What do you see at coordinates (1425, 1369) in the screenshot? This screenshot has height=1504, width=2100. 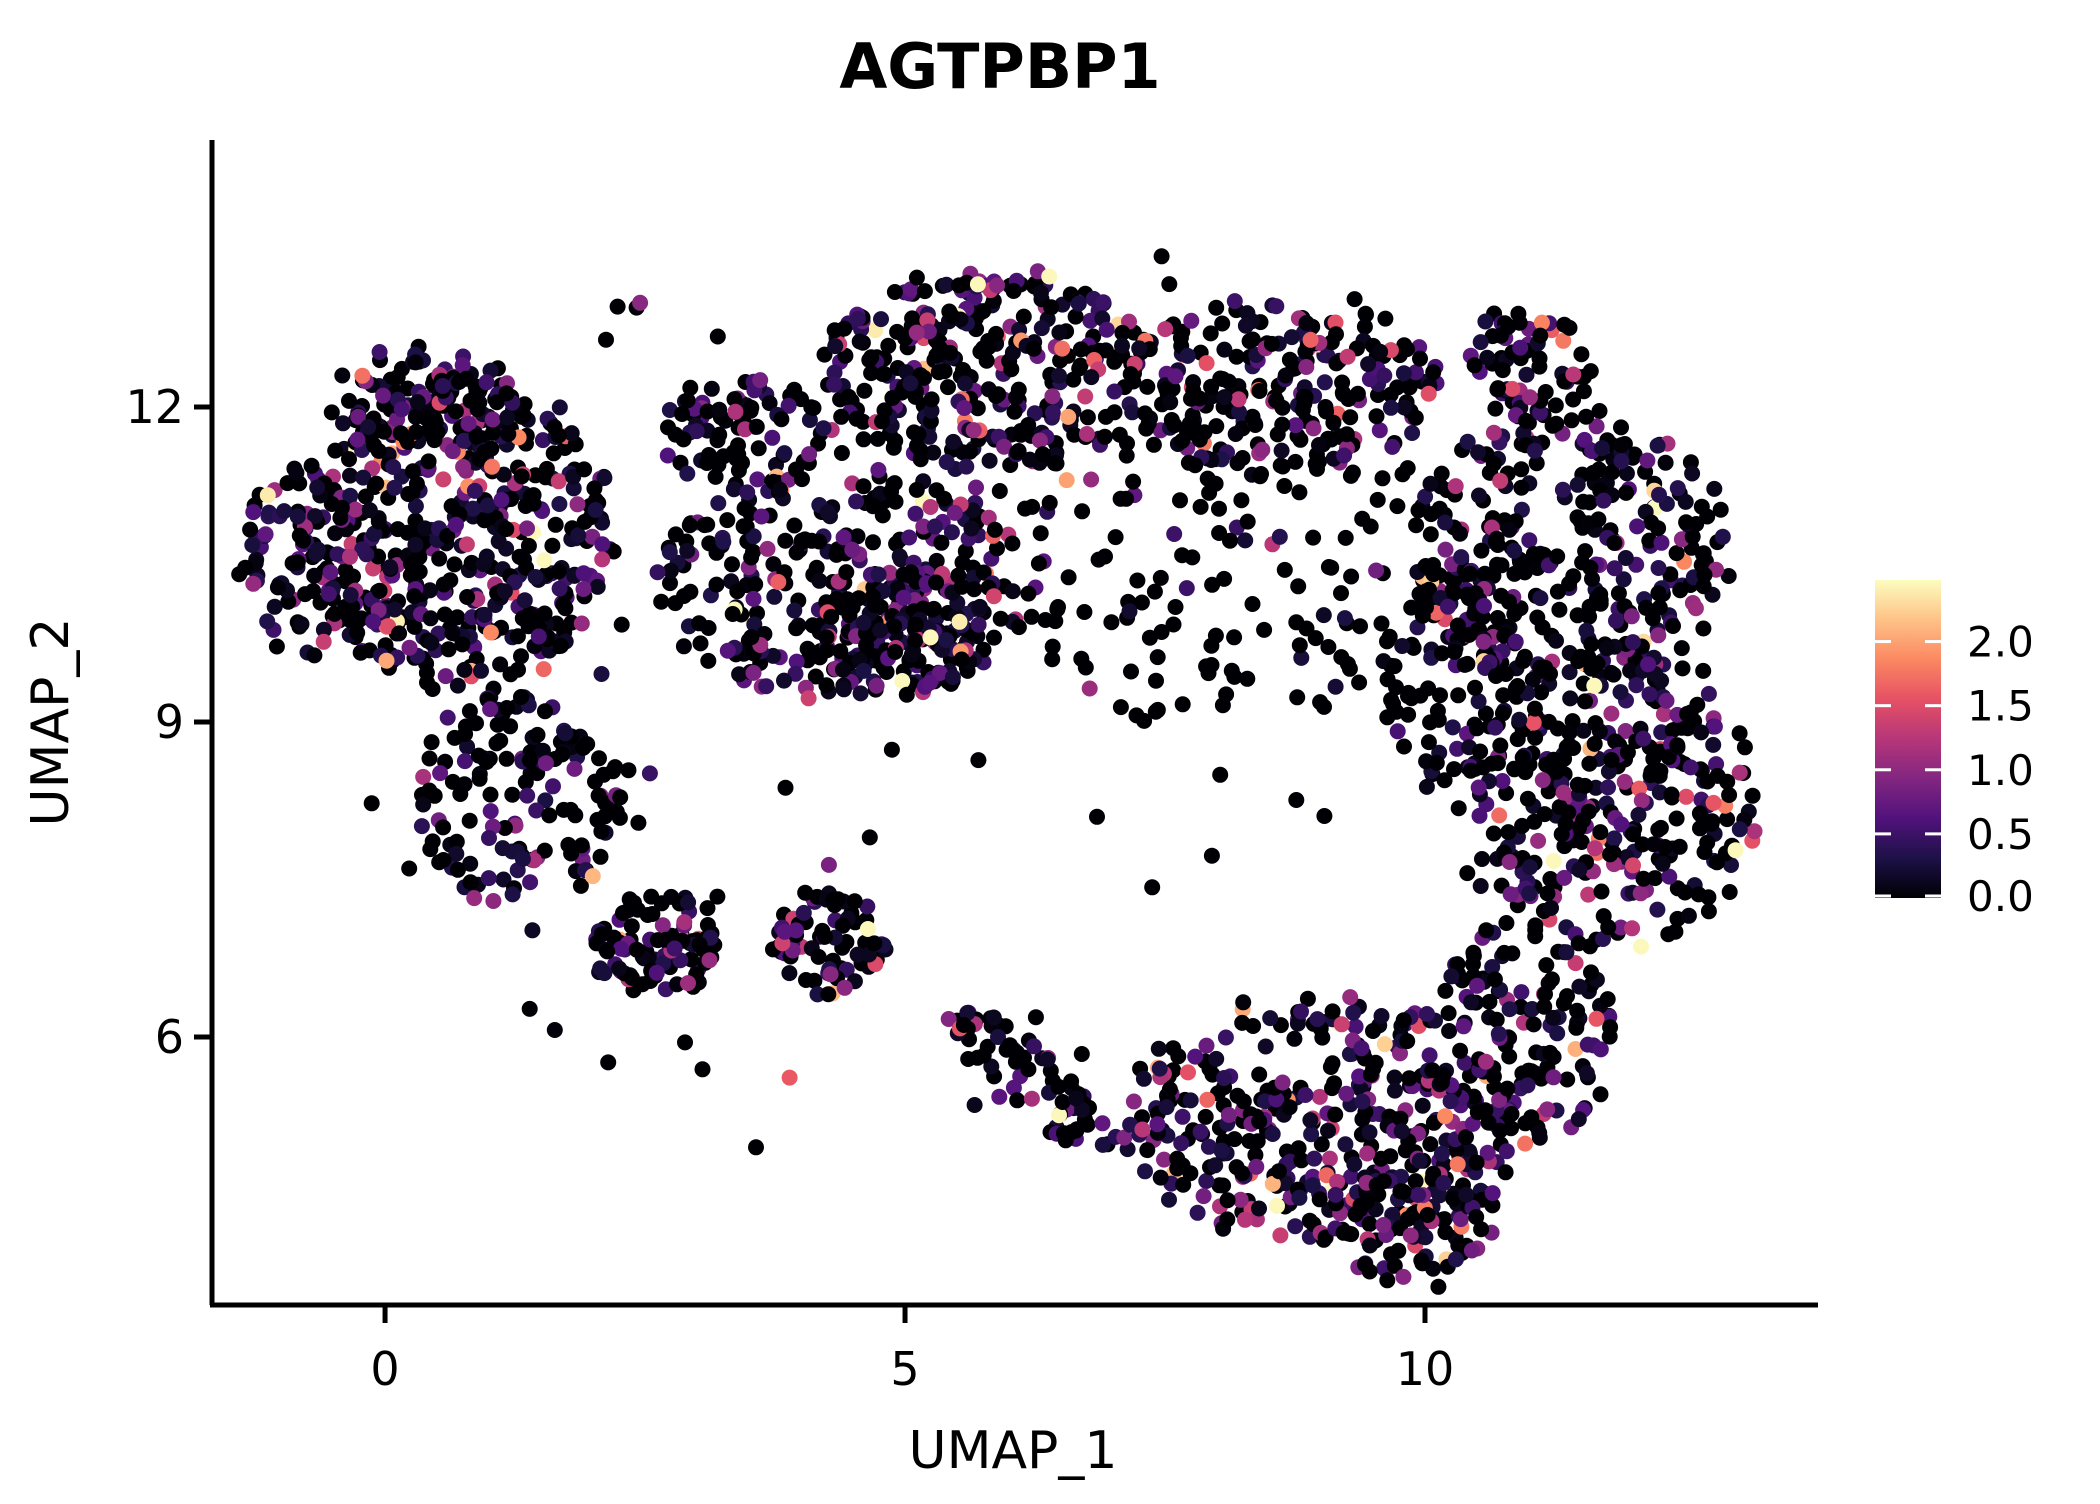 I see `x-tick-label: 10` at bounding box center [1425, 1369].